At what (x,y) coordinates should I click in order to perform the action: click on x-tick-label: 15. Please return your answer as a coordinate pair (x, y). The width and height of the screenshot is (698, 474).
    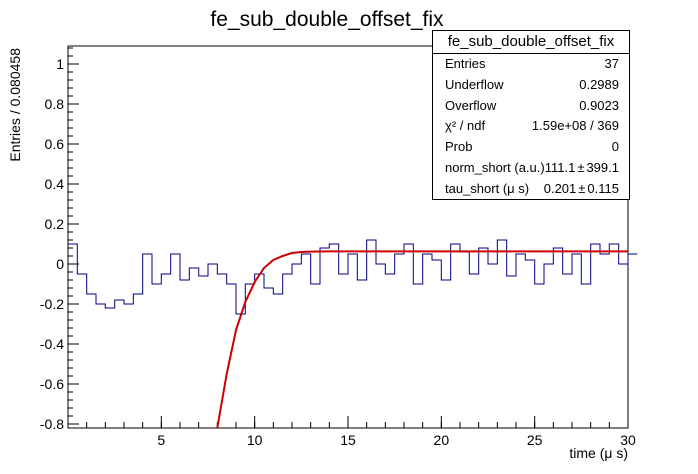
    Looking at the image, I should click on (348, 440).